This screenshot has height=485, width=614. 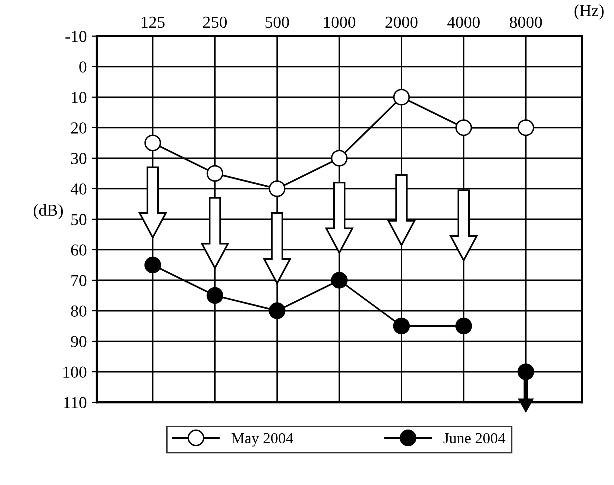 I want to click on y-tick-label: 60, so click(x=79, y=250).